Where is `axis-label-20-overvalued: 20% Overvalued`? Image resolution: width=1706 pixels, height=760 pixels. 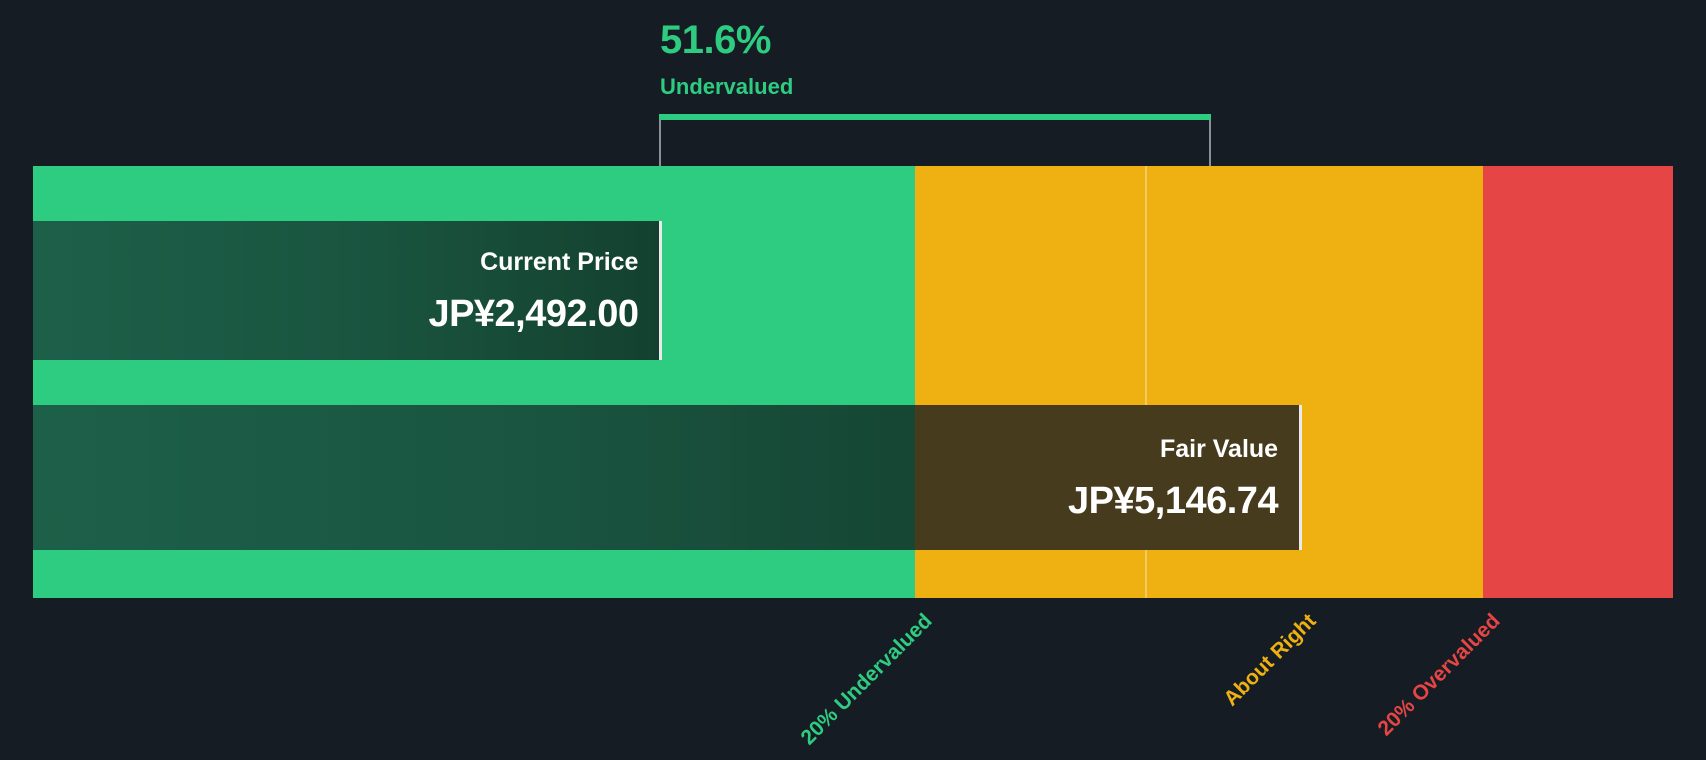
axis-label-20-overvalued: 20% Overvalued is located at coordinates (1439, 675).